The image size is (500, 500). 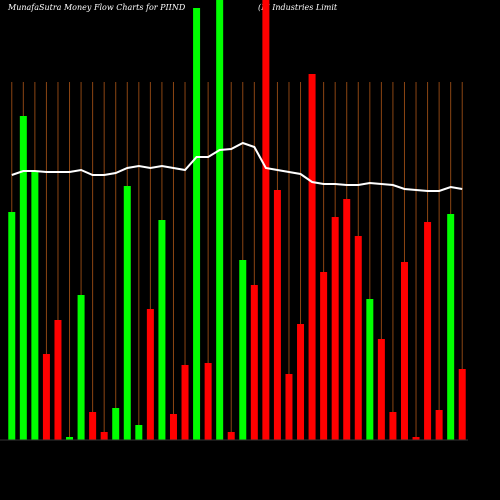 What do you see at coordinates (237, 166) in the screenshot?
I see `money-flow-line` at bounding box center [237, 166].